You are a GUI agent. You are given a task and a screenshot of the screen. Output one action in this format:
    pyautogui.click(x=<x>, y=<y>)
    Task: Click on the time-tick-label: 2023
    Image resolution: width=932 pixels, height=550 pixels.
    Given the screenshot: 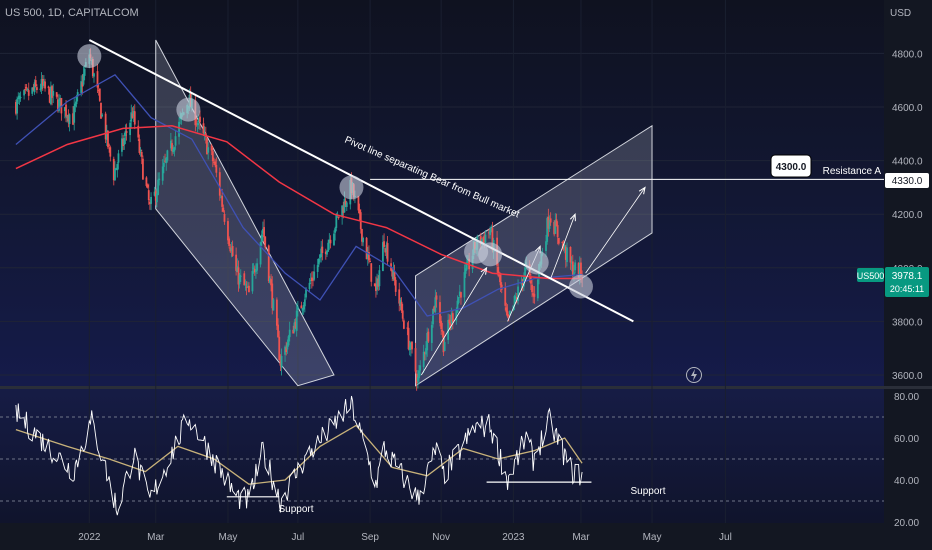 What is the action you would take?
    pyautogui.click(x=513, y=537)
    